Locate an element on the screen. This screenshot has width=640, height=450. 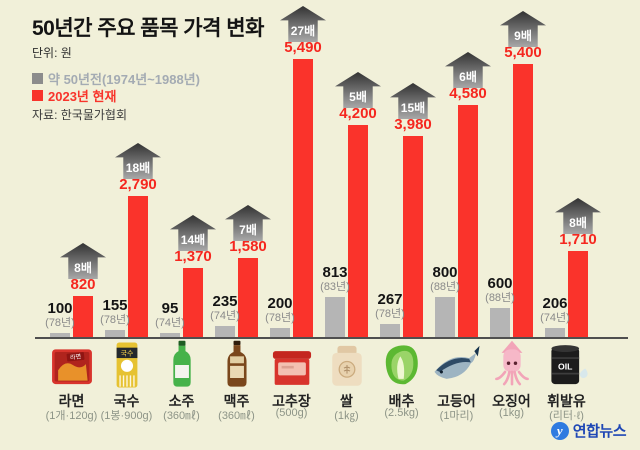
multiplier-badge: 18배 is located at coordinates (138, 161).